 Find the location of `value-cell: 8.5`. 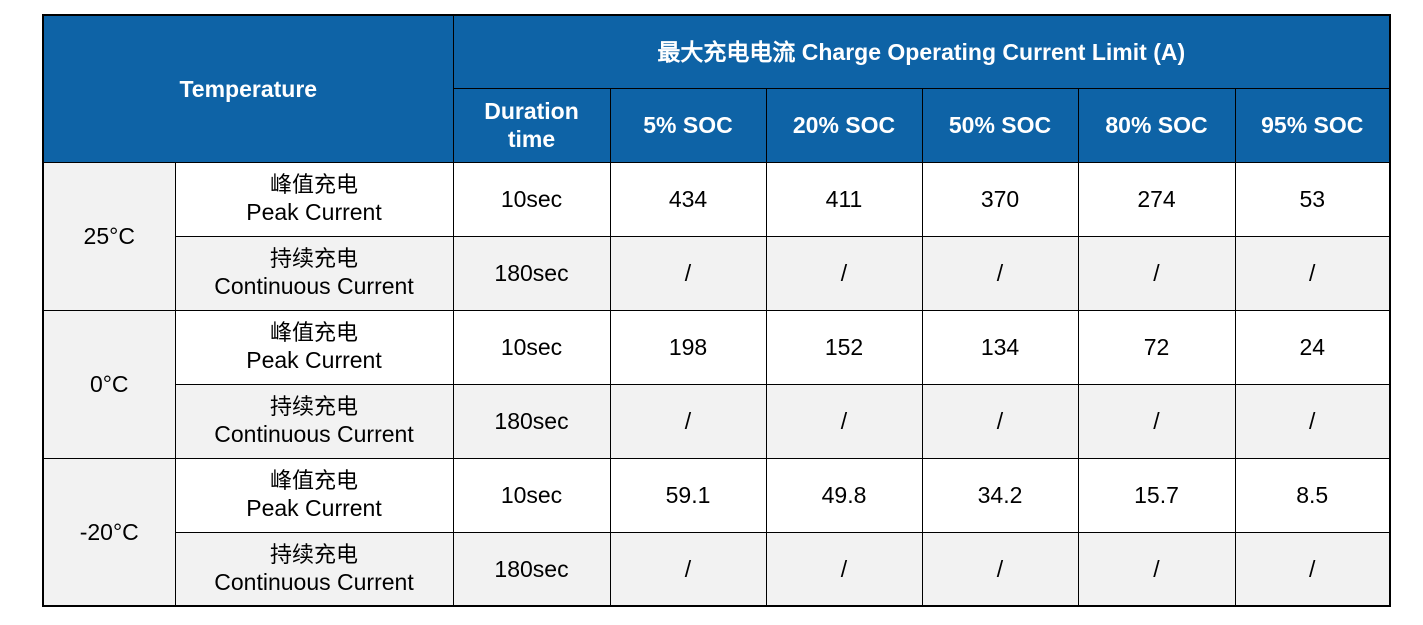

value-cell: 8.5 is located at coordinates (1312, 495).